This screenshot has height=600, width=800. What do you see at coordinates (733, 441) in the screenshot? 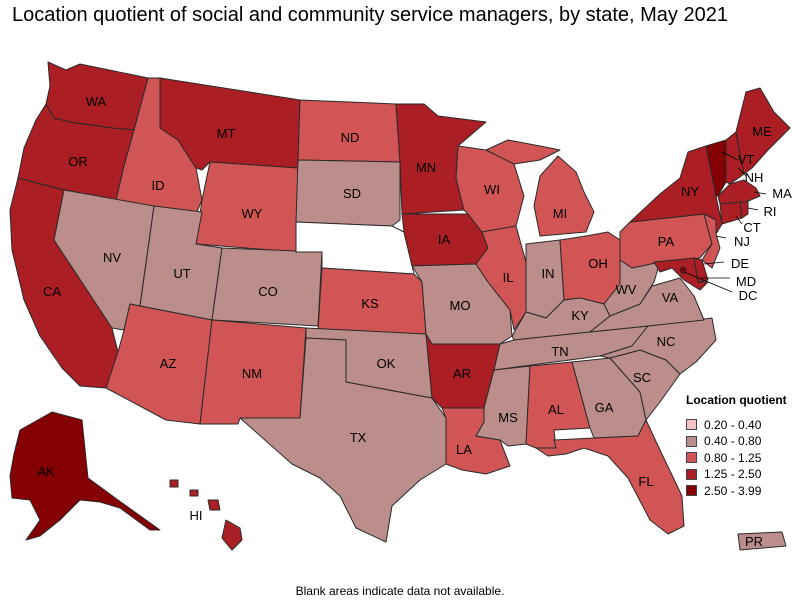
I see `legend-label: 0.40 - 0.80` at bounding box center [733, 441].